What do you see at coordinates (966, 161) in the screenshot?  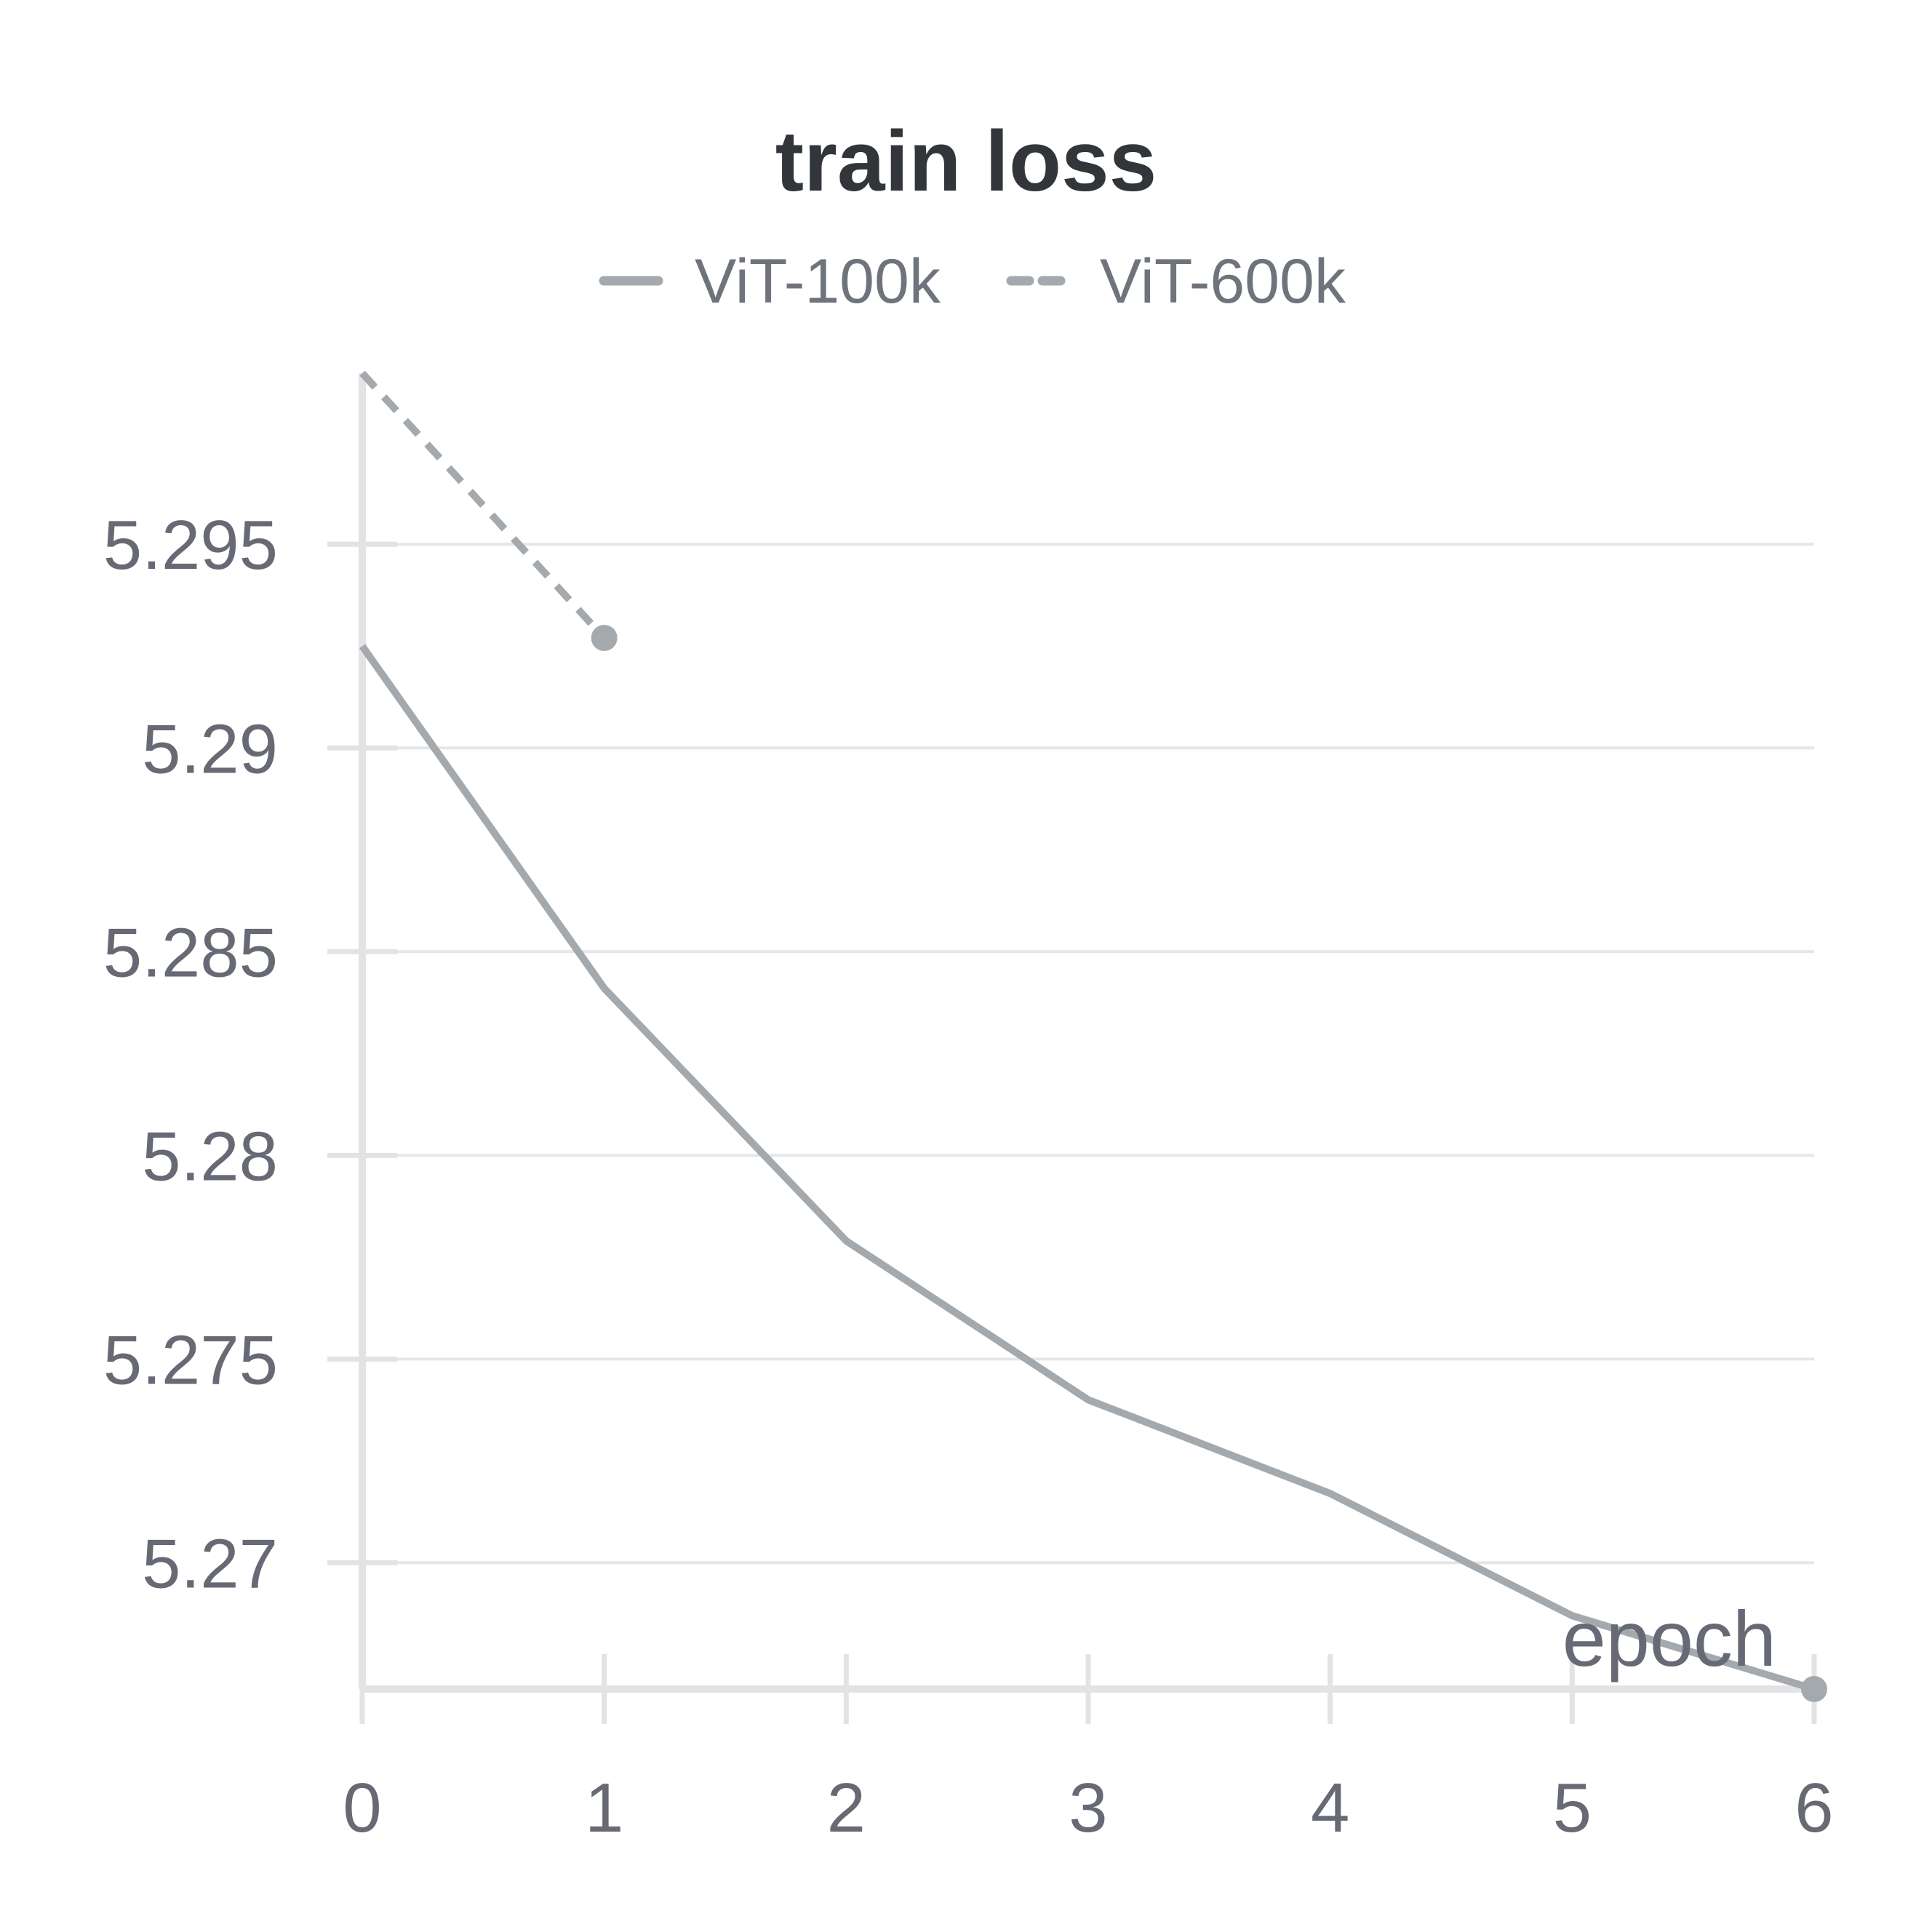 I see `chart-title: train loss` at bounding box center [966, 161].